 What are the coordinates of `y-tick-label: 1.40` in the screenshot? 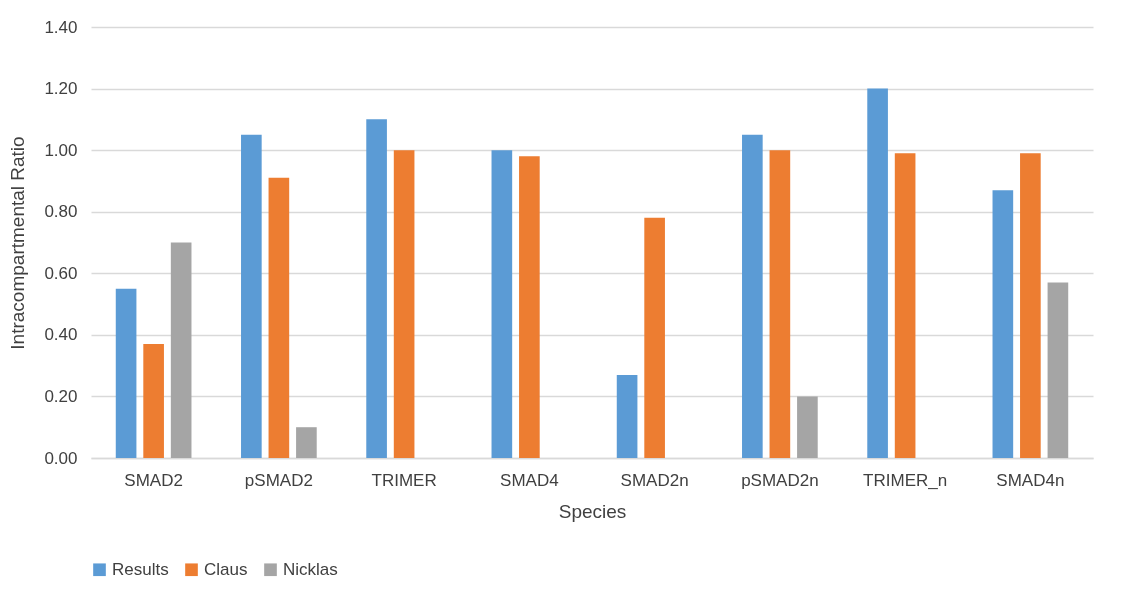 It's located at (61, 27).